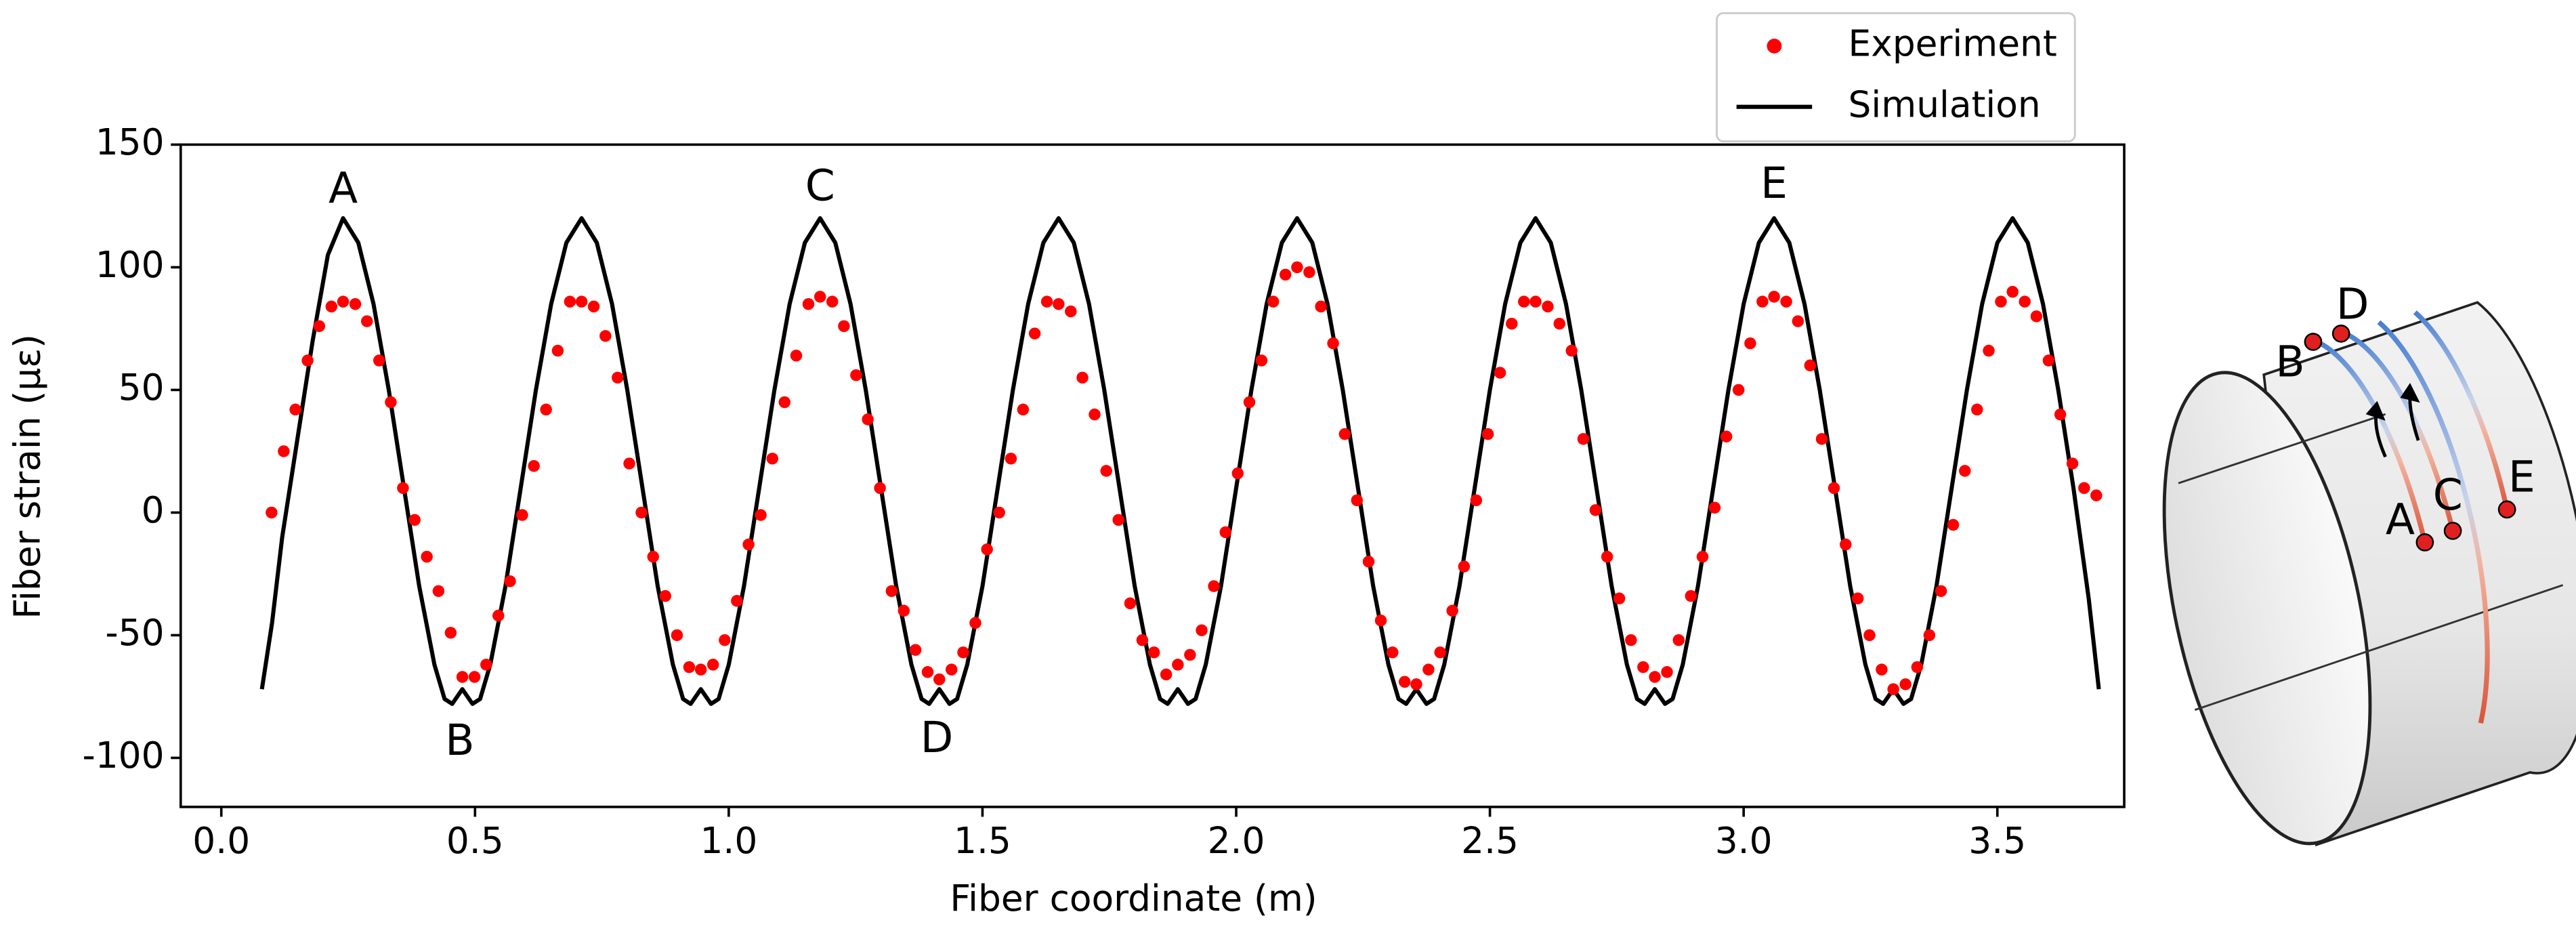  Describe the element at coordinates (820, 186) in the screenshot. I see `annotation: C` at that location.